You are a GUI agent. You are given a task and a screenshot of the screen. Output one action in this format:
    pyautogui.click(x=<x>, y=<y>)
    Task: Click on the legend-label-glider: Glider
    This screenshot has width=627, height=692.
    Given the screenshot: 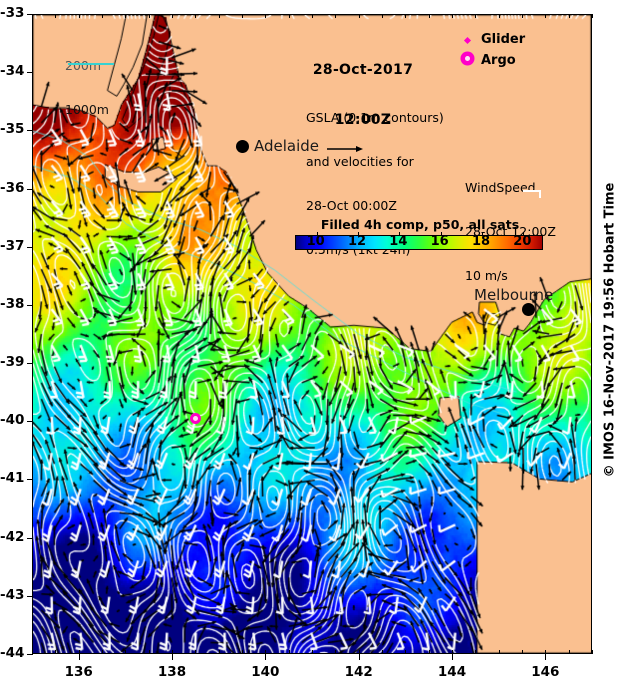 What is the action you would take?
    pyautogui.click(x=503, y=39)
    